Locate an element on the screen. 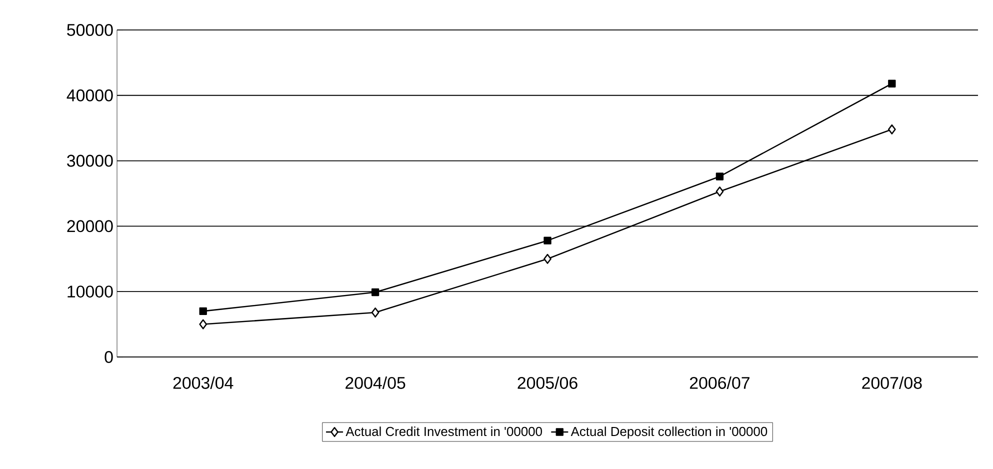  legend-label: Actual Credit Investment in '00000 is located at coordinates (444, 431).